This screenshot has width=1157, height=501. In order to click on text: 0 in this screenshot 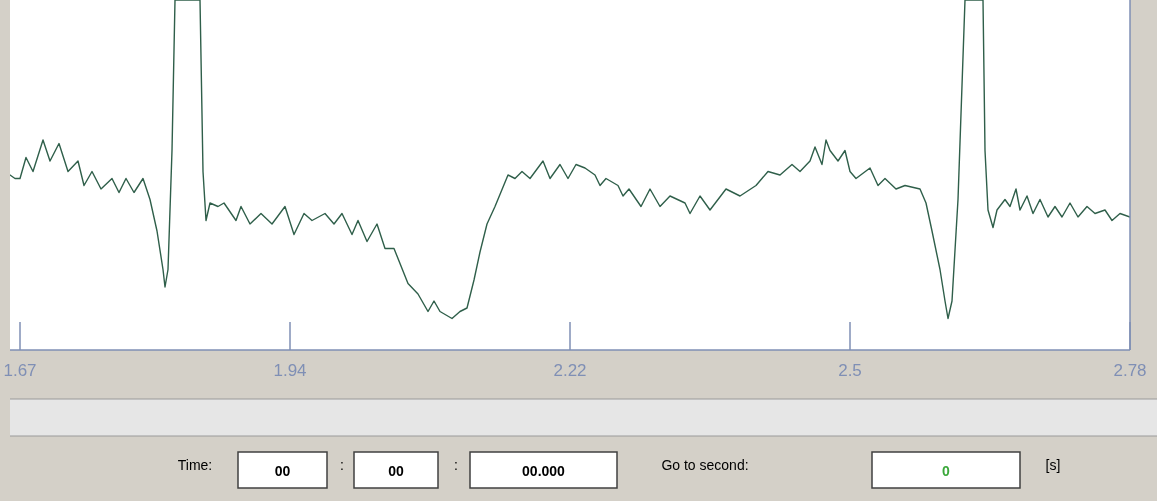, I will do `click(946, 471)`.